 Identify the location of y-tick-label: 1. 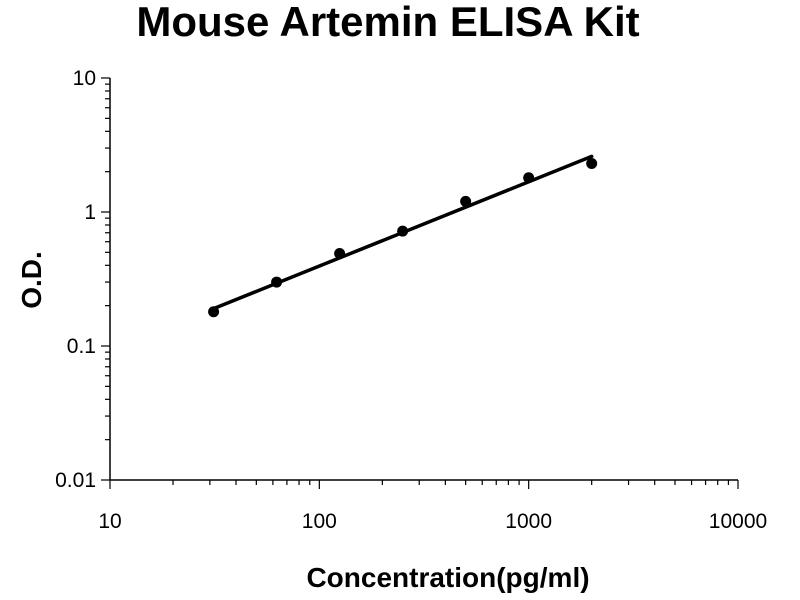
(90, 212).